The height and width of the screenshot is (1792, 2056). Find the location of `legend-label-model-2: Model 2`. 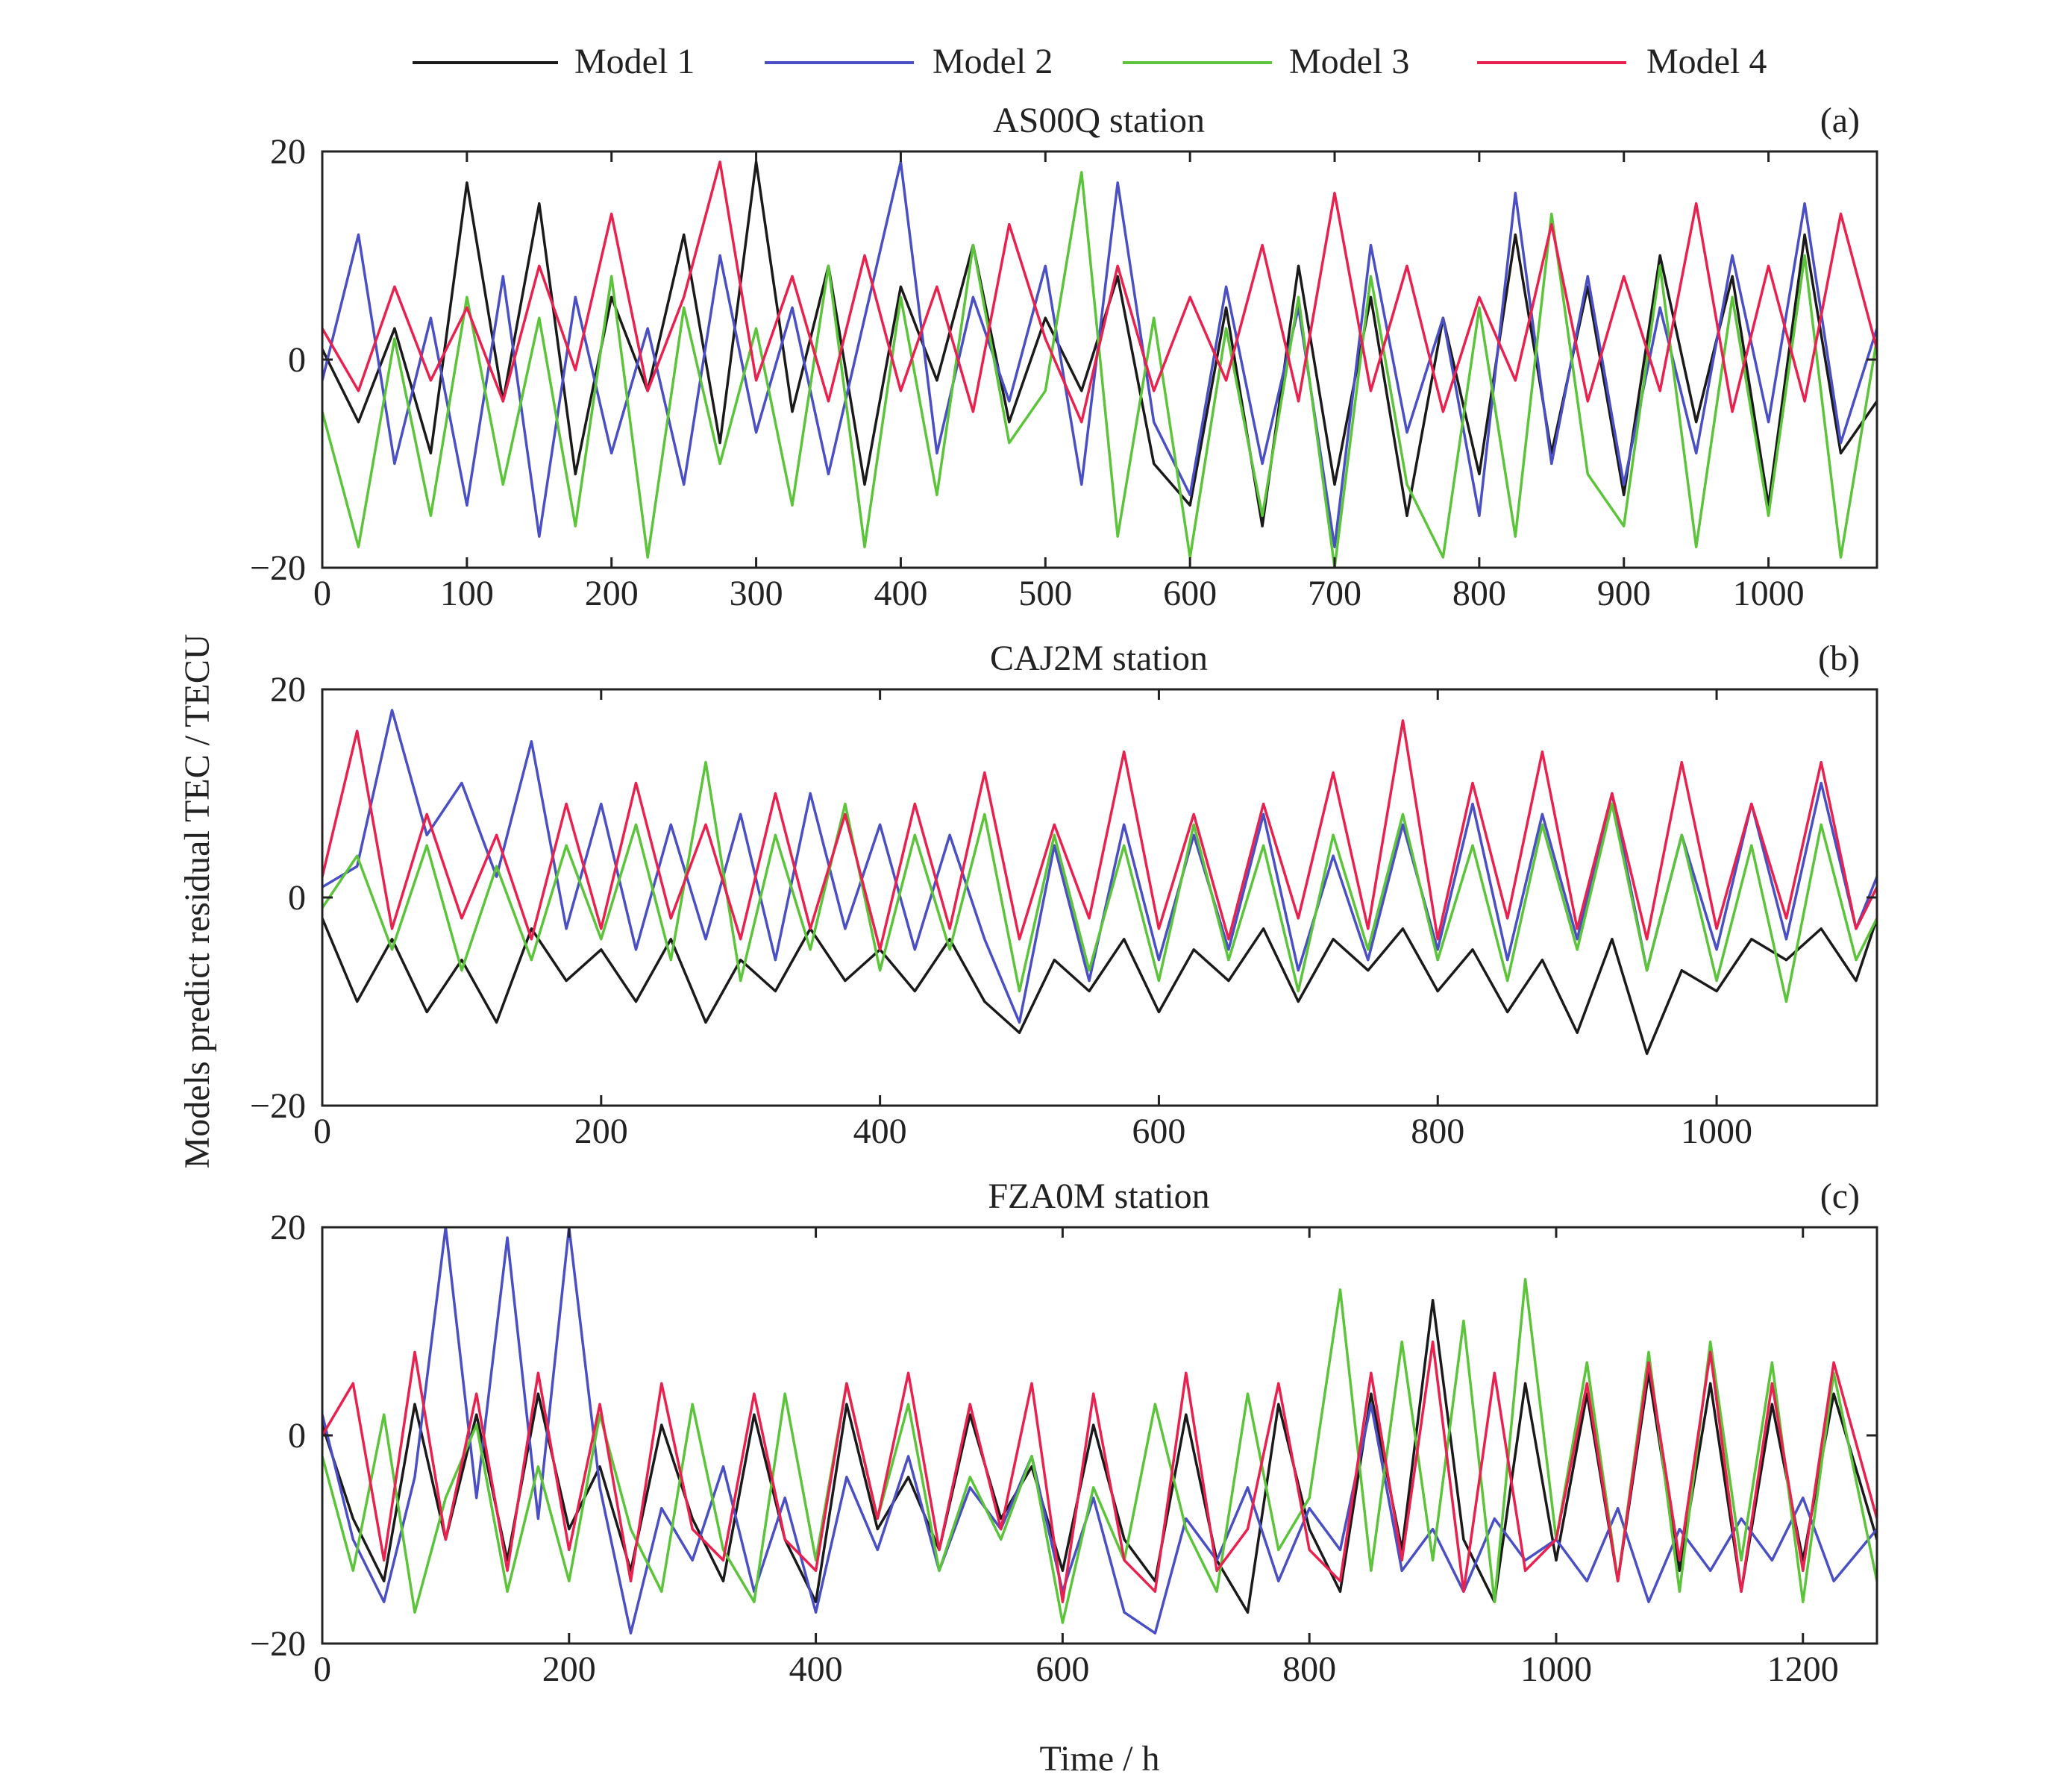

legend-label-model-2: Model 2 is located at coordinates (993, 62).